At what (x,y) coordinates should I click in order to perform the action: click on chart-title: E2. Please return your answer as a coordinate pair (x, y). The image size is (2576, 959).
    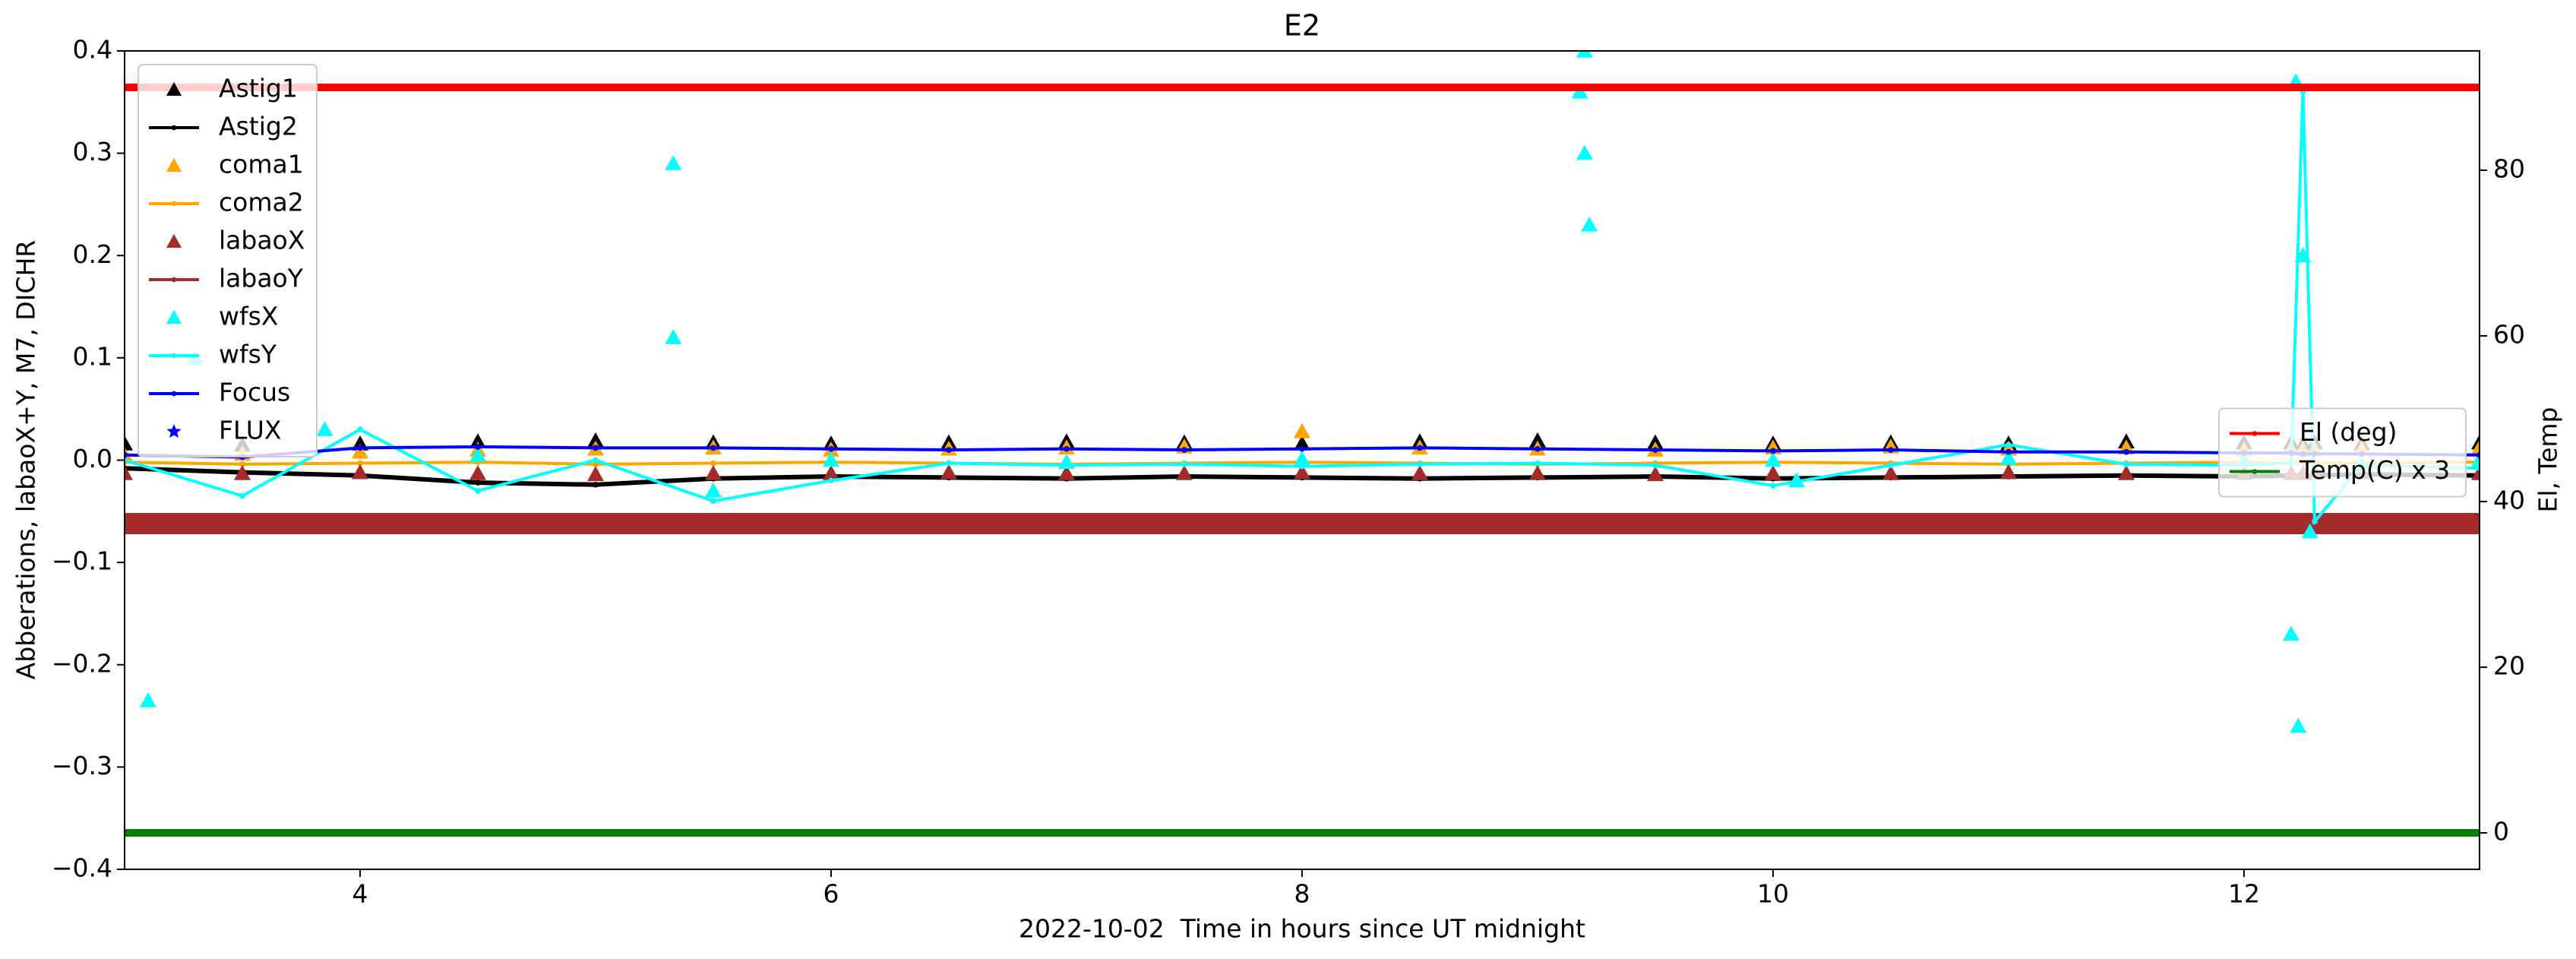
    Looking at the image, I should click on (1302, 26).